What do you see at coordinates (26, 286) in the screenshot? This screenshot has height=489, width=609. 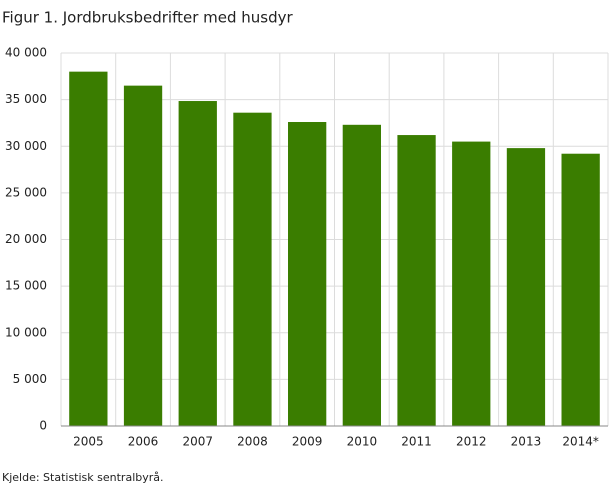 I see `y-tick-label: 15 000` at bounding box center [26, 286].